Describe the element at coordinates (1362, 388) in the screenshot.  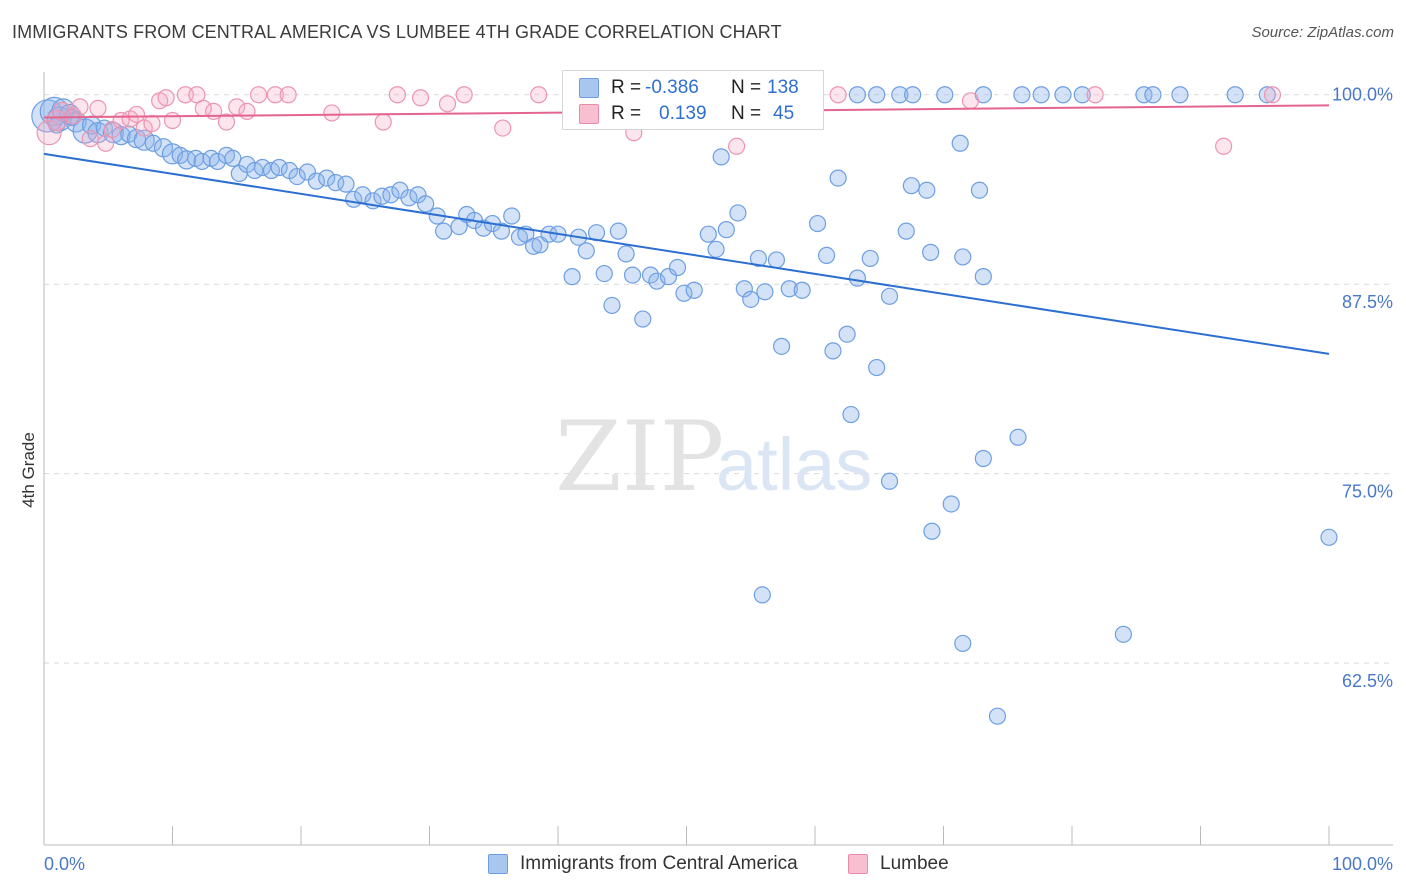
I see `y-tick-labels: 100.0% 87.5% 75.0% 62.5%` at that location.